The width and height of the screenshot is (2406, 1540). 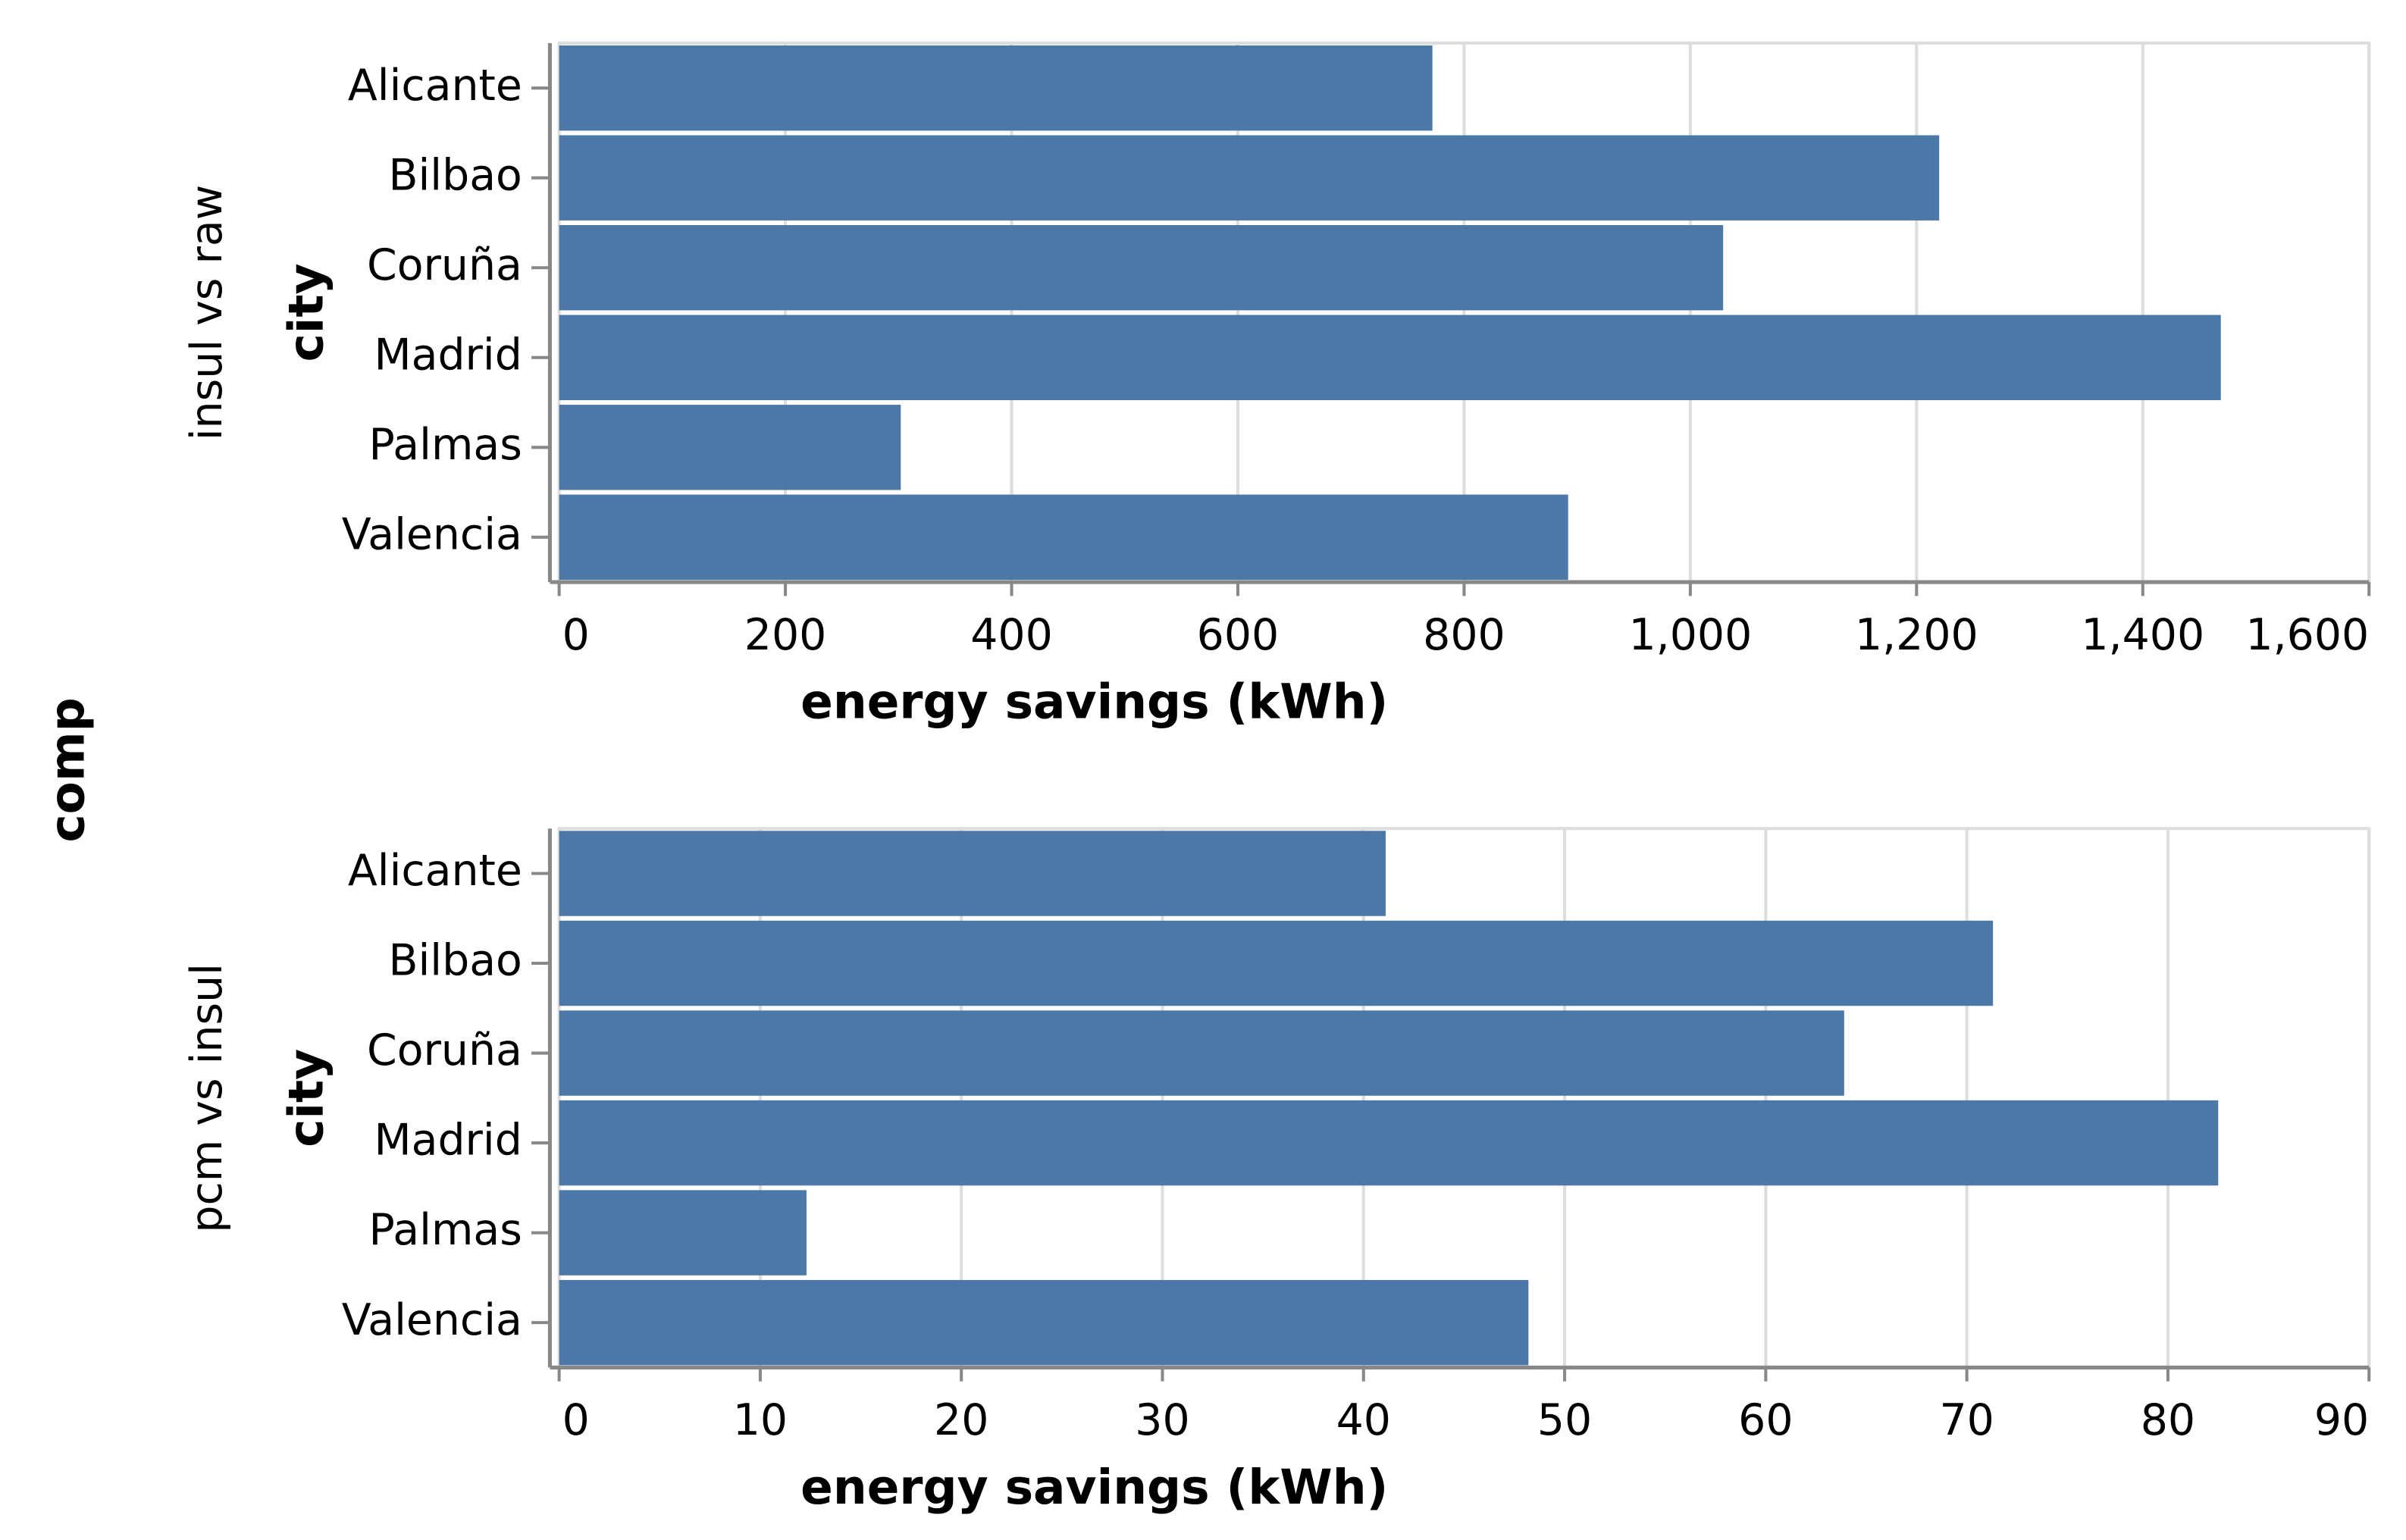 I want to click on x-tick-label: 1,000, so click(x=1690, y=635).